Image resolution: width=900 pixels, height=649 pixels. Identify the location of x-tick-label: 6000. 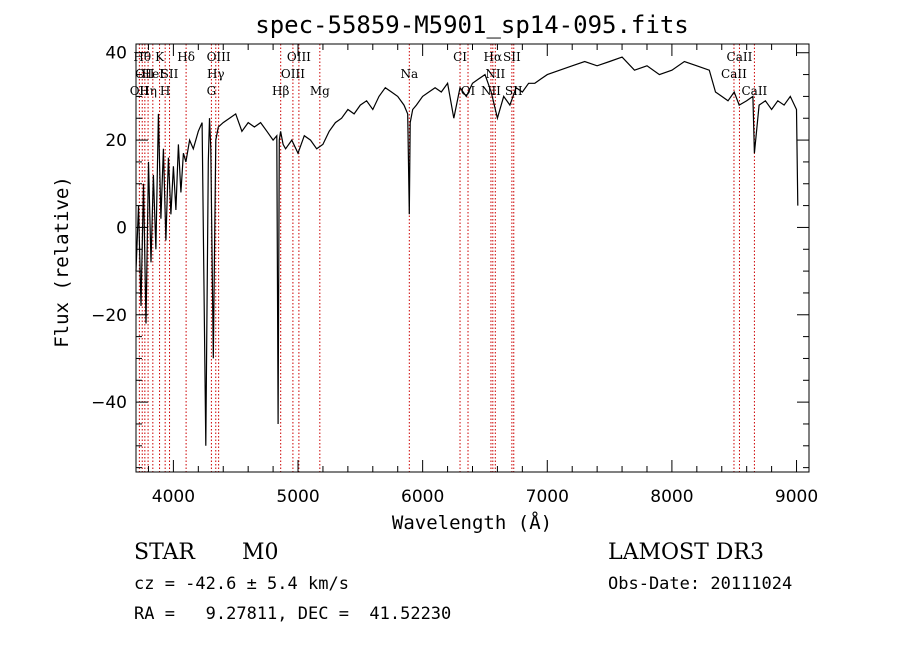
(422, 497).